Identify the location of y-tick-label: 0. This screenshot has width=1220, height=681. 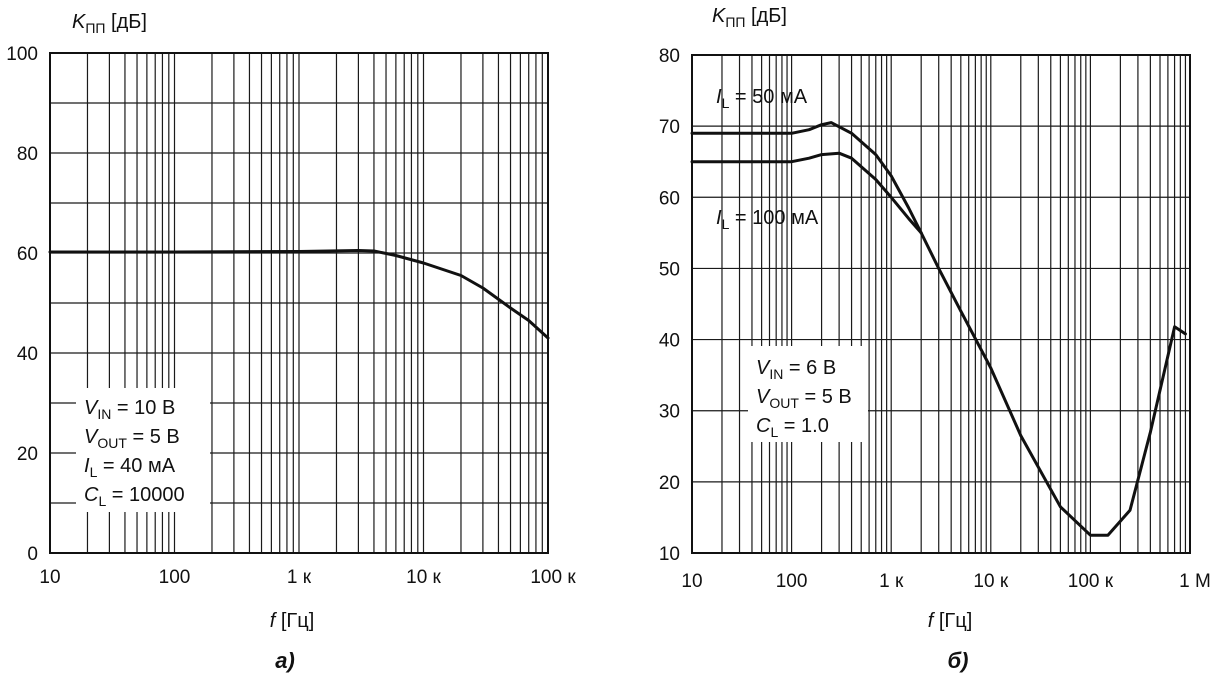
(32, 554).